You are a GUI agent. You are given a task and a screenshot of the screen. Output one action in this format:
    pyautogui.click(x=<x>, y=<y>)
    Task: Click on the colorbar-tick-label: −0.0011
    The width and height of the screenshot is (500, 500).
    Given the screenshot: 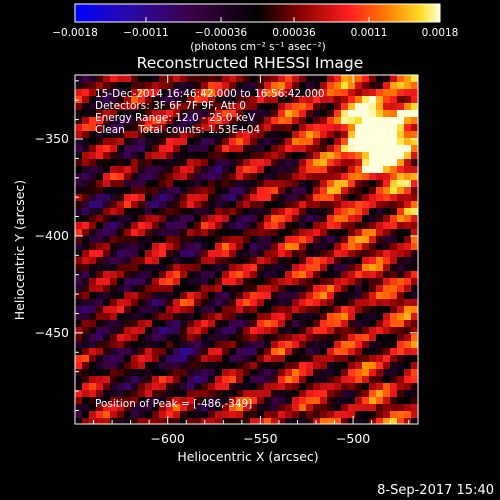 What is the action you would take?
    pyautogui.click(x=146, y=33)
    